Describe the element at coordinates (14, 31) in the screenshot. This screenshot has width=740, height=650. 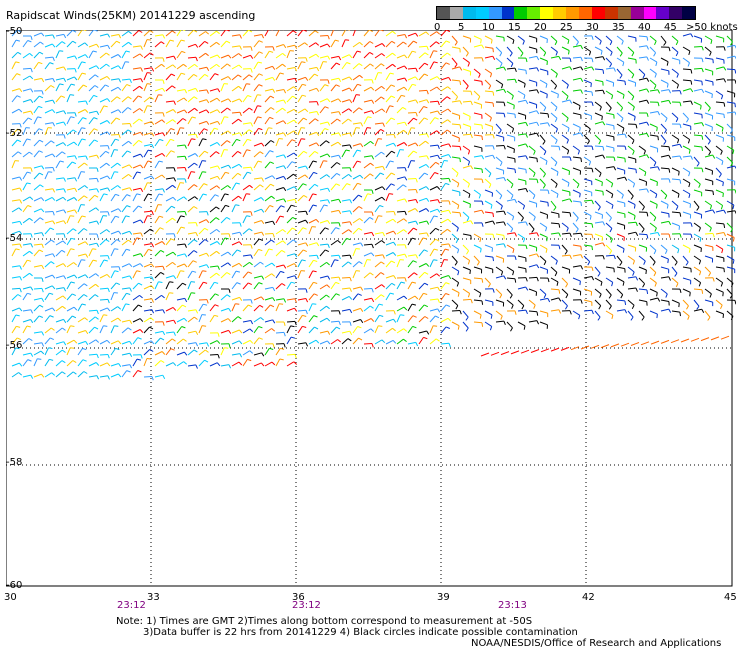
I see `lat-label: -50` at that location.